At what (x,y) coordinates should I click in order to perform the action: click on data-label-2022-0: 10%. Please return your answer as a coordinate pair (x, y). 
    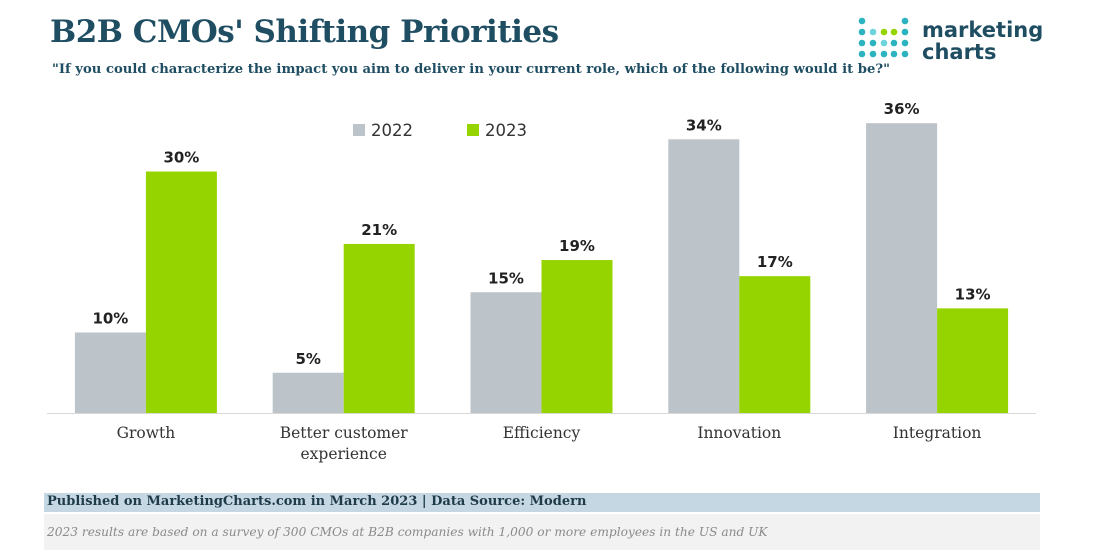
    Looking at the image, I should click on (110, 319).